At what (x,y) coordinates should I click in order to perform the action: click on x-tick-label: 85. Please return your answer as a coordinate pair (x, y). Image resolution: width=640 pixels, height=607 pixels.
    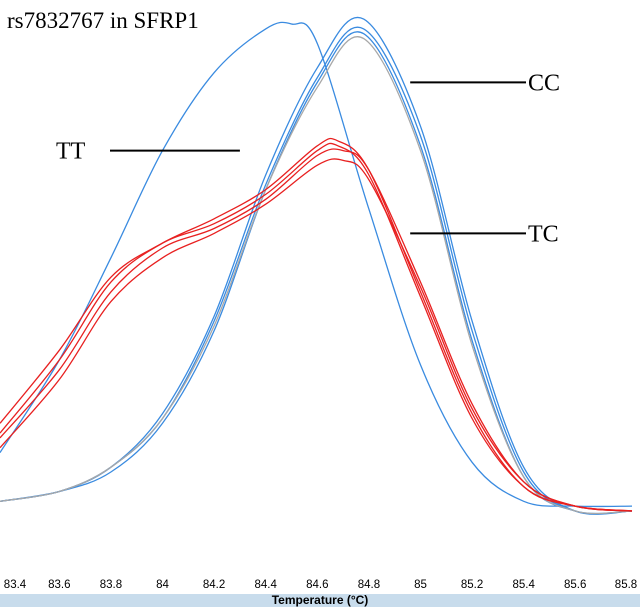
    Looking at the image, I should click on (420, 585).